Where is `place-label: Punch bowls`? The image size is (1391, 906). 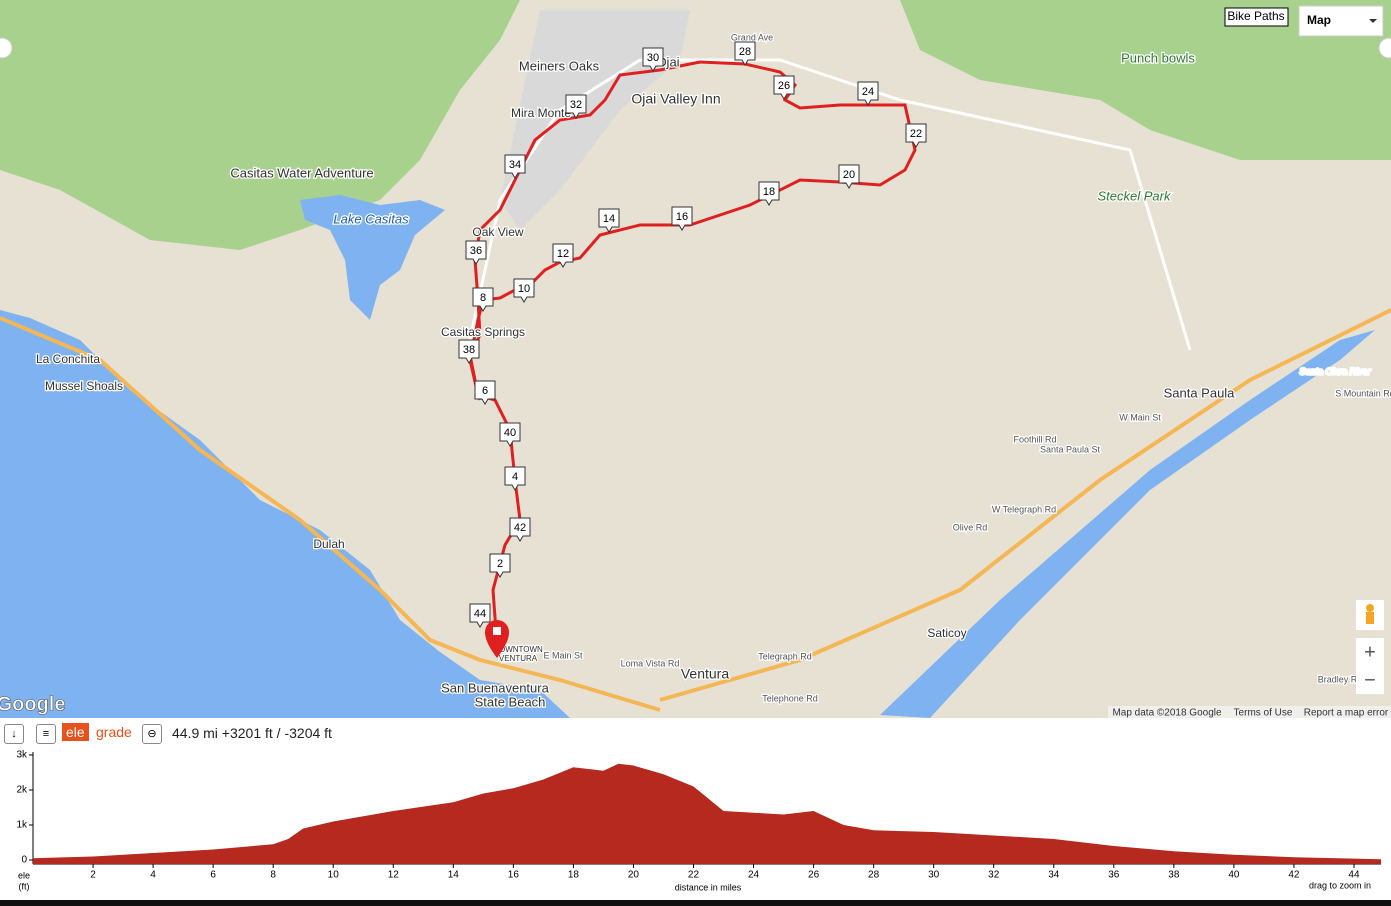
place-label: Punch bowls is located at coordinates (1158, 57).